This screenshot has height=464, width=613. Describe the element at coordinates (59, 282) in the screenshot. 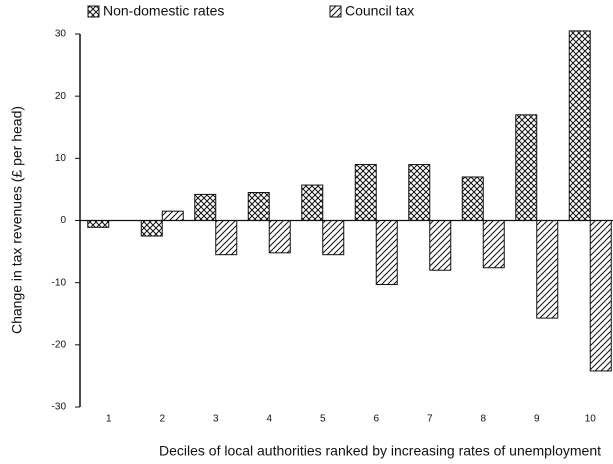

I see `y-tick-label: -10` at that location.